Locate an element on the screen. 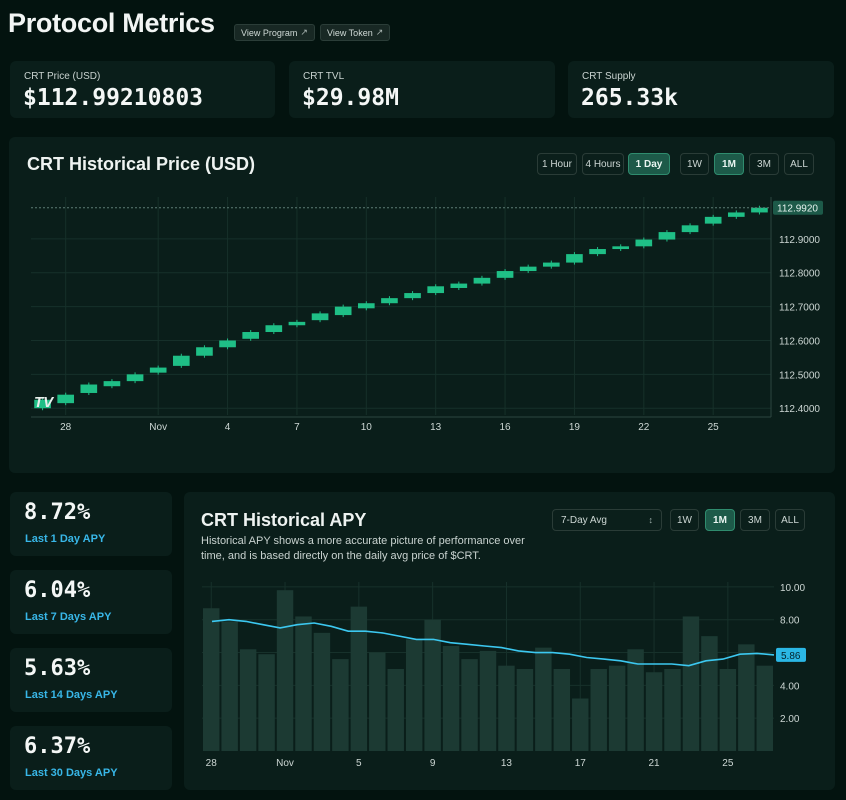 Image resolution: width=846 pixels, height=800 pixels. last-price-badge is located at coordinates (798, 207).